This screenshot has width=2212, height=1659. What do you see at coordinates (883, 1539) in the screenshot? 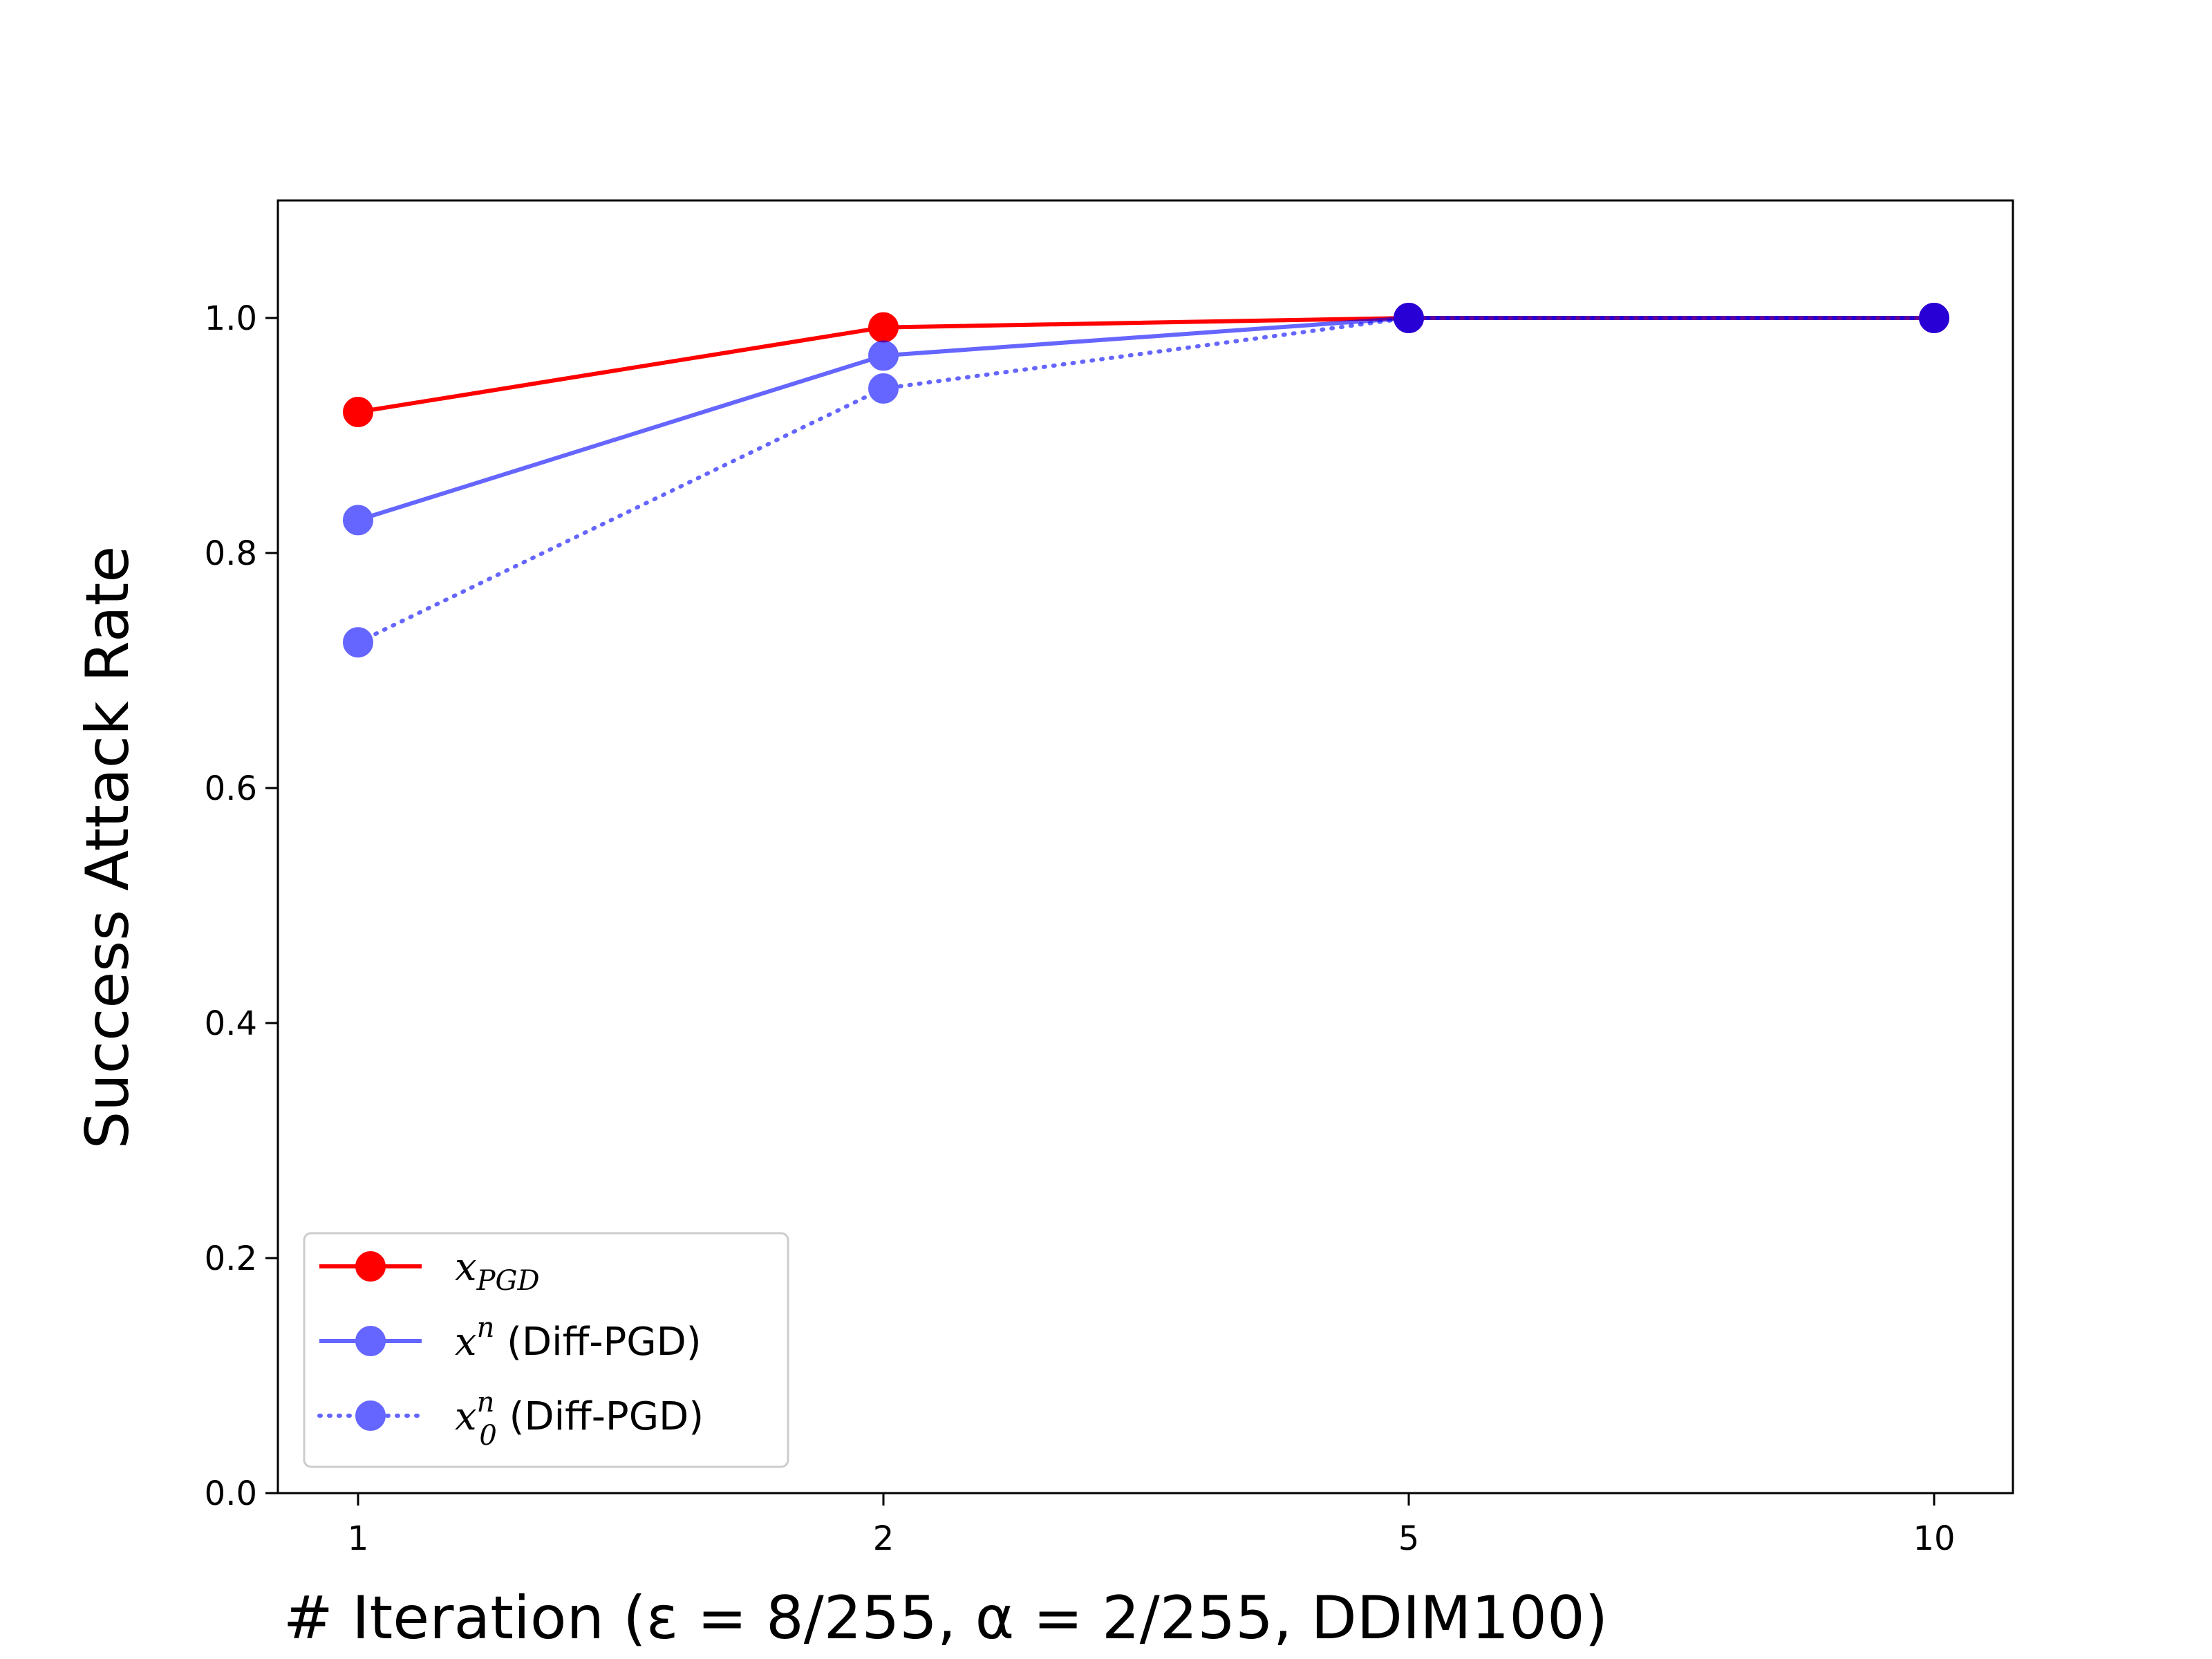
I see `x-tick-label: 2` at bounding box center [883, 1539].